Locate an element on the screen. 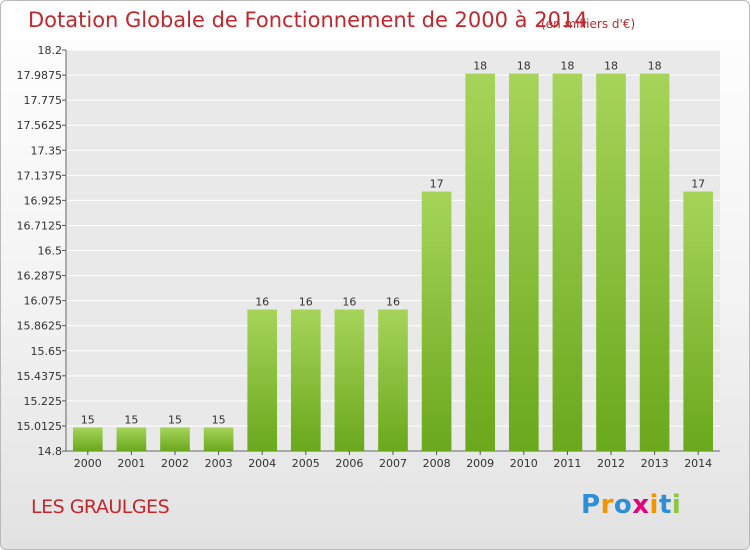  y-tick-label: 17.1375 is located at coordinates (40, 175).